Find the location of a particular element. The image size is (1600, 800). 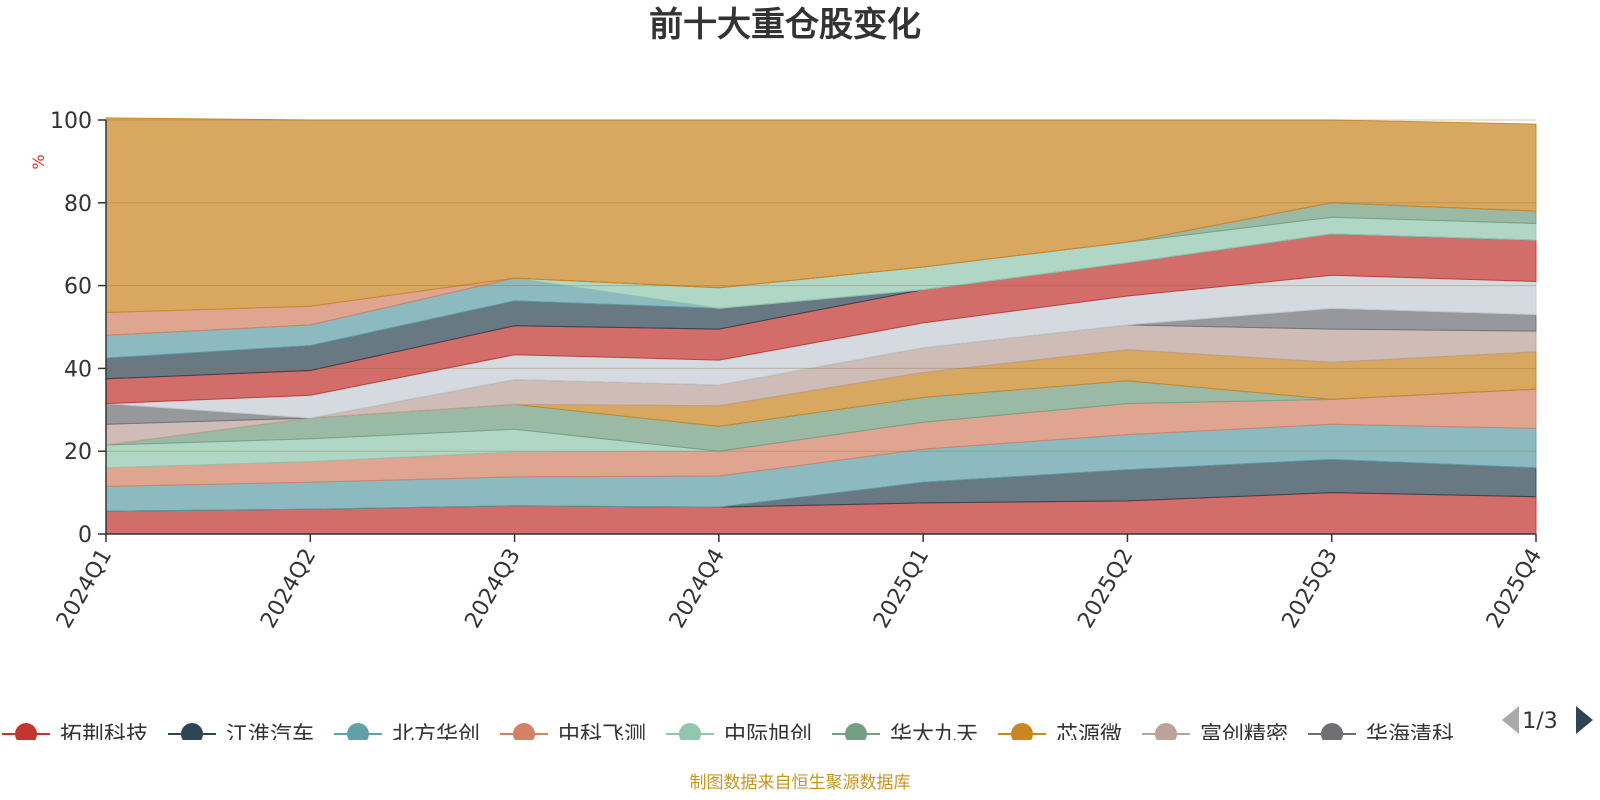

legend-label: 拓荆科技 is located at coordinates (104, 735).